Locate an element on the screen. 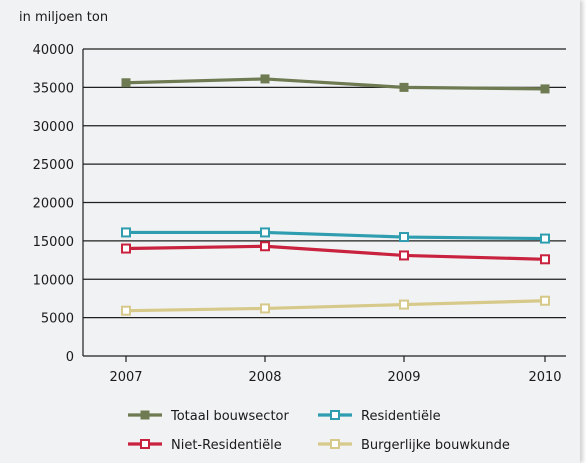 Image resolution: width=587 pixels, height=463 pixels. y-tick-label-10000: 10000 is located at coordinates (53, 280).